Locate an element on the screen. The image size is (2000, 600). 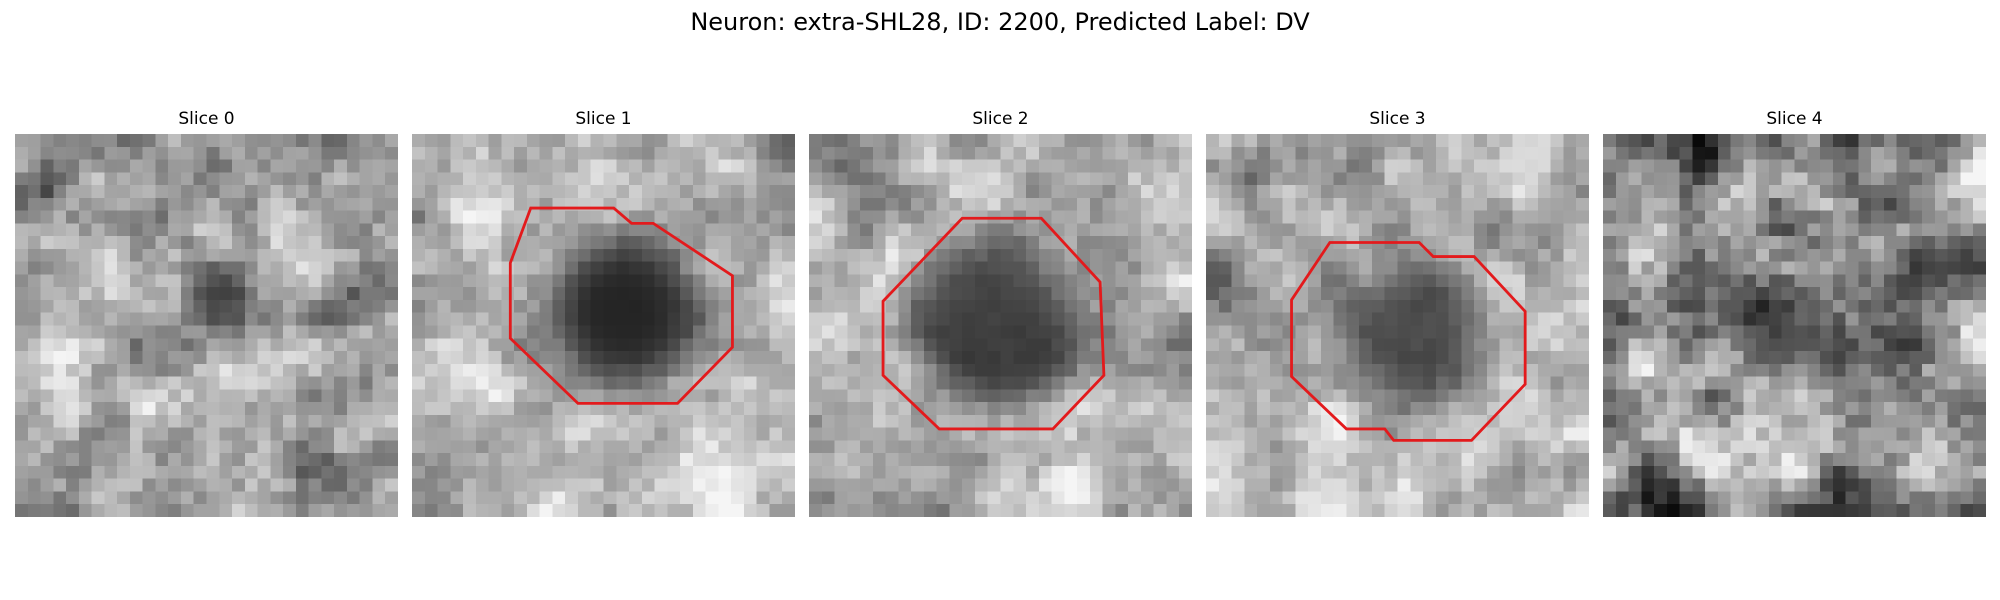
slice-title-2: Slice 2 is located at coordinates (1000, 119).